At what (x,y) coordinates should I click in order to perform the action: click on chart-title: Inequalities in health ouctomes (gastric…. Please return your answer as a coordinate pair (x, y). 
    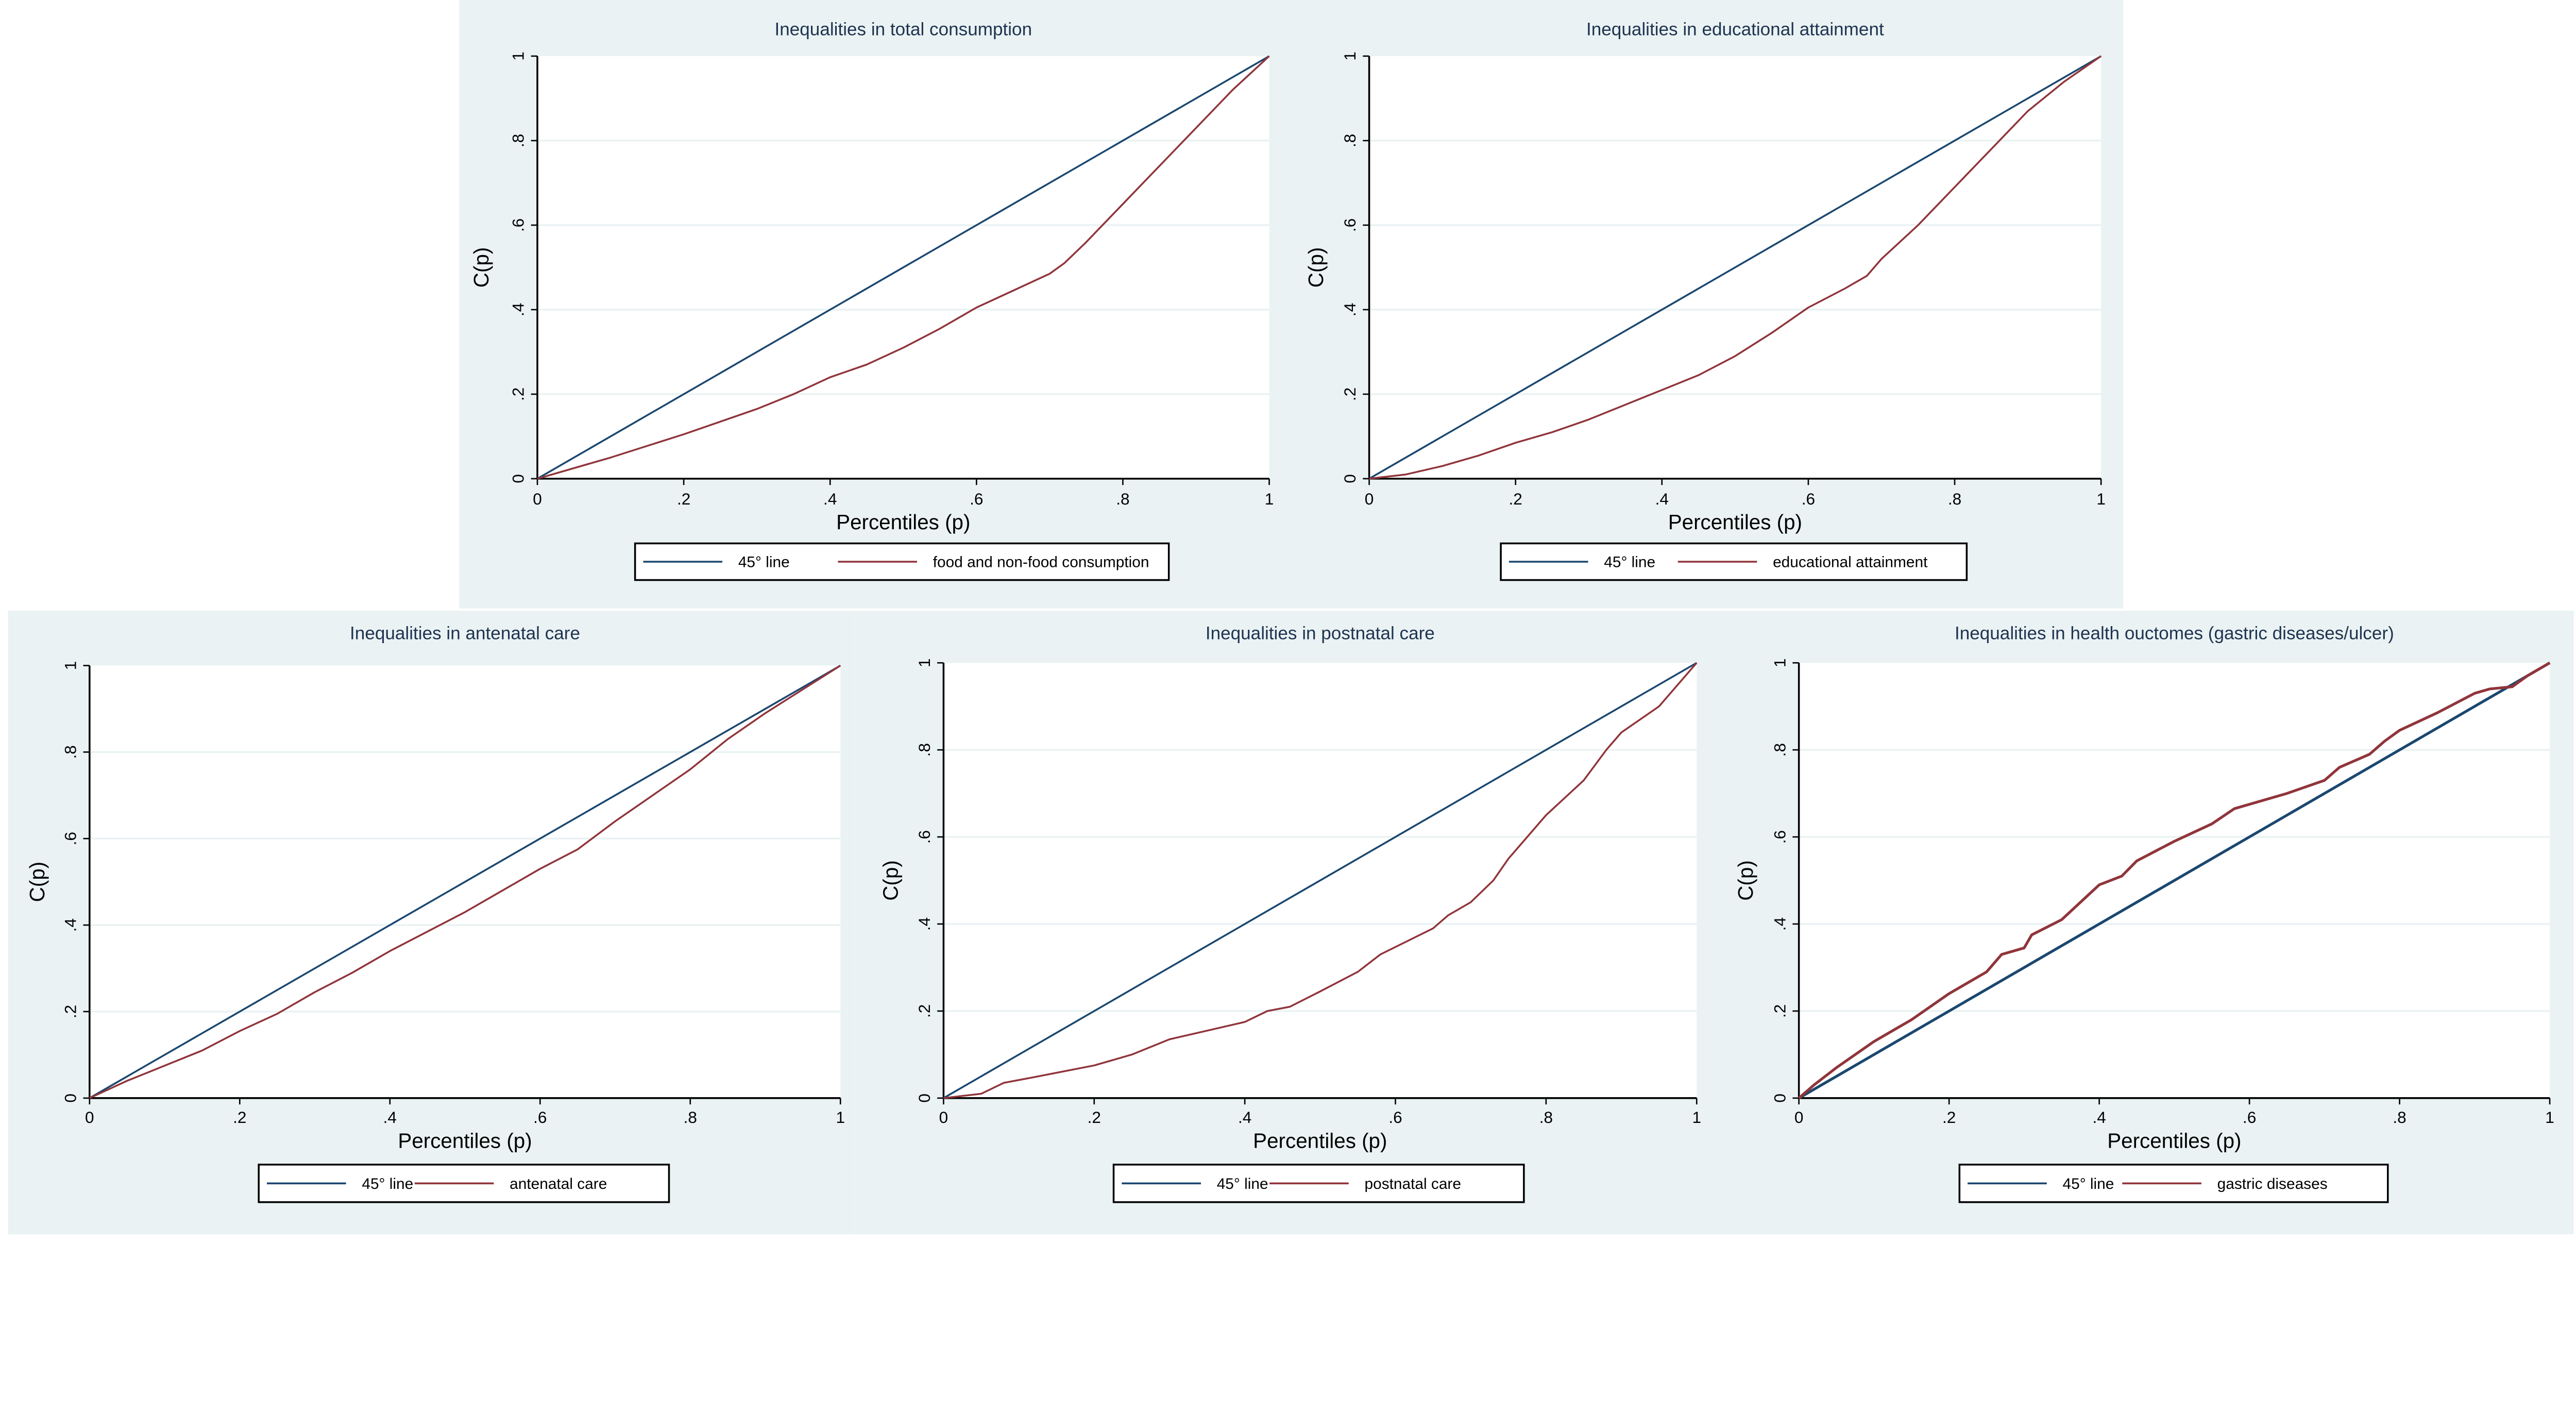
    Looking at the image, I should click on (2174, 634).